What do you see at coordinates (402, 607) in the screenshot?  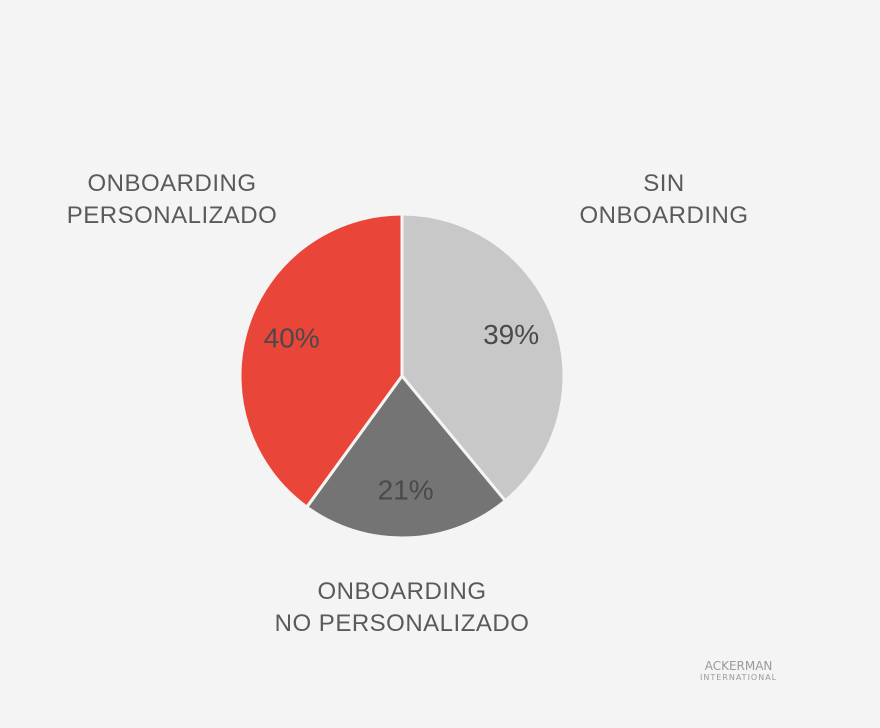 I see `category-label: ONBOARDING NO PERSONALIZADO` at bounding box center [402, 607].